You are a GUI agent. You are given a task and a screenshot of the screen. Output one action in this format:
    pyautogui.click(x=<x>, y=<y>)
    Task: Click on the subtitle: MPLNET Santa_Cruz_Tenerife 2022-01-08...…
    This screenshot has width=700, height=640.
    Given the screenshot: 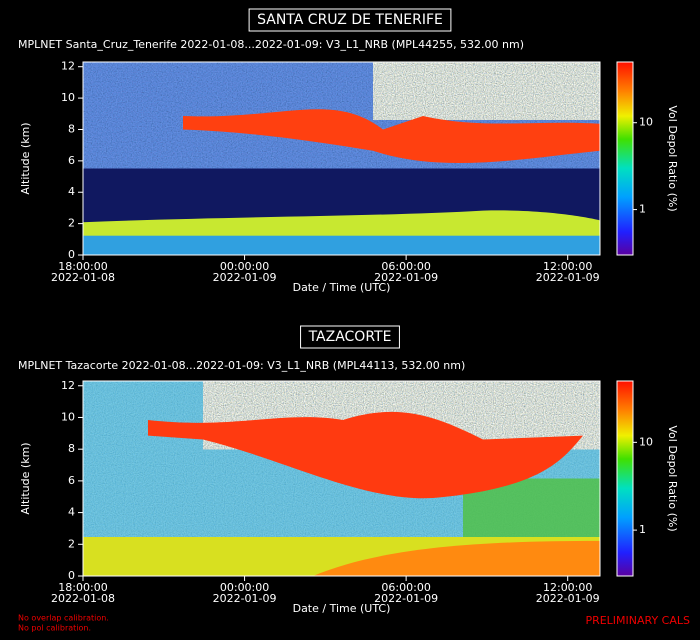 What is the action you would take?
    pyautogui.click(x=271, y=44)
    